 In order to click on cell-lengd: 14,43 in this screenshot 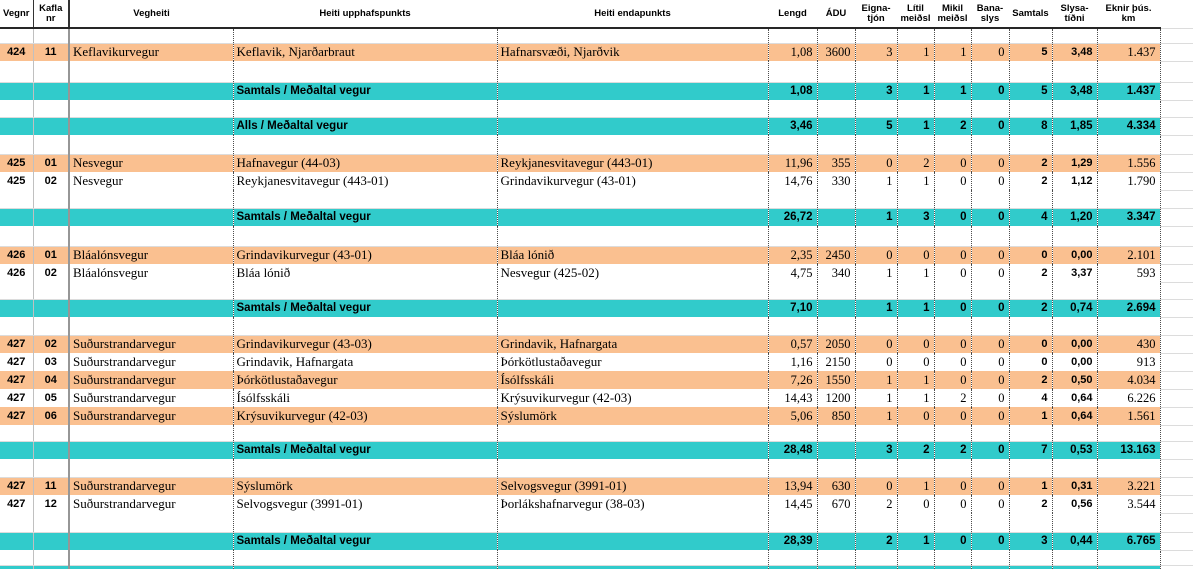, I will do `click(793, 398)`.